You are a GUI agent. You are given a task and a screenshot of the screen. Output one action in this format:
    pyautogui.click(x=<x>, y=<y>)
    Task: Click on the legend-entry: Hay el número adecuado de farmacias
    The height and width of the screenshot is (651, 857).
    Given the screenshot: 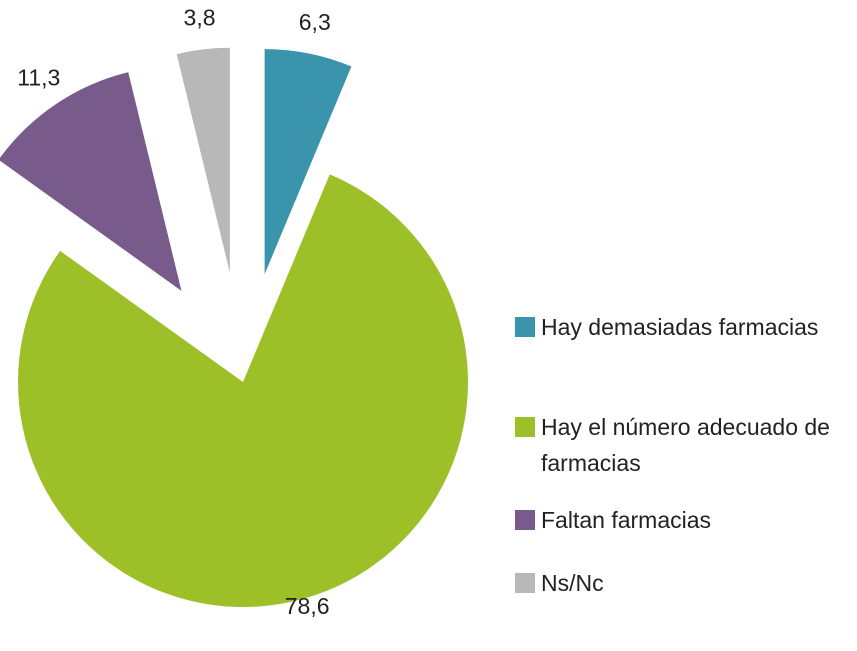 What is the action you would take?
    pyautogui.click(x=675, y=445)
    